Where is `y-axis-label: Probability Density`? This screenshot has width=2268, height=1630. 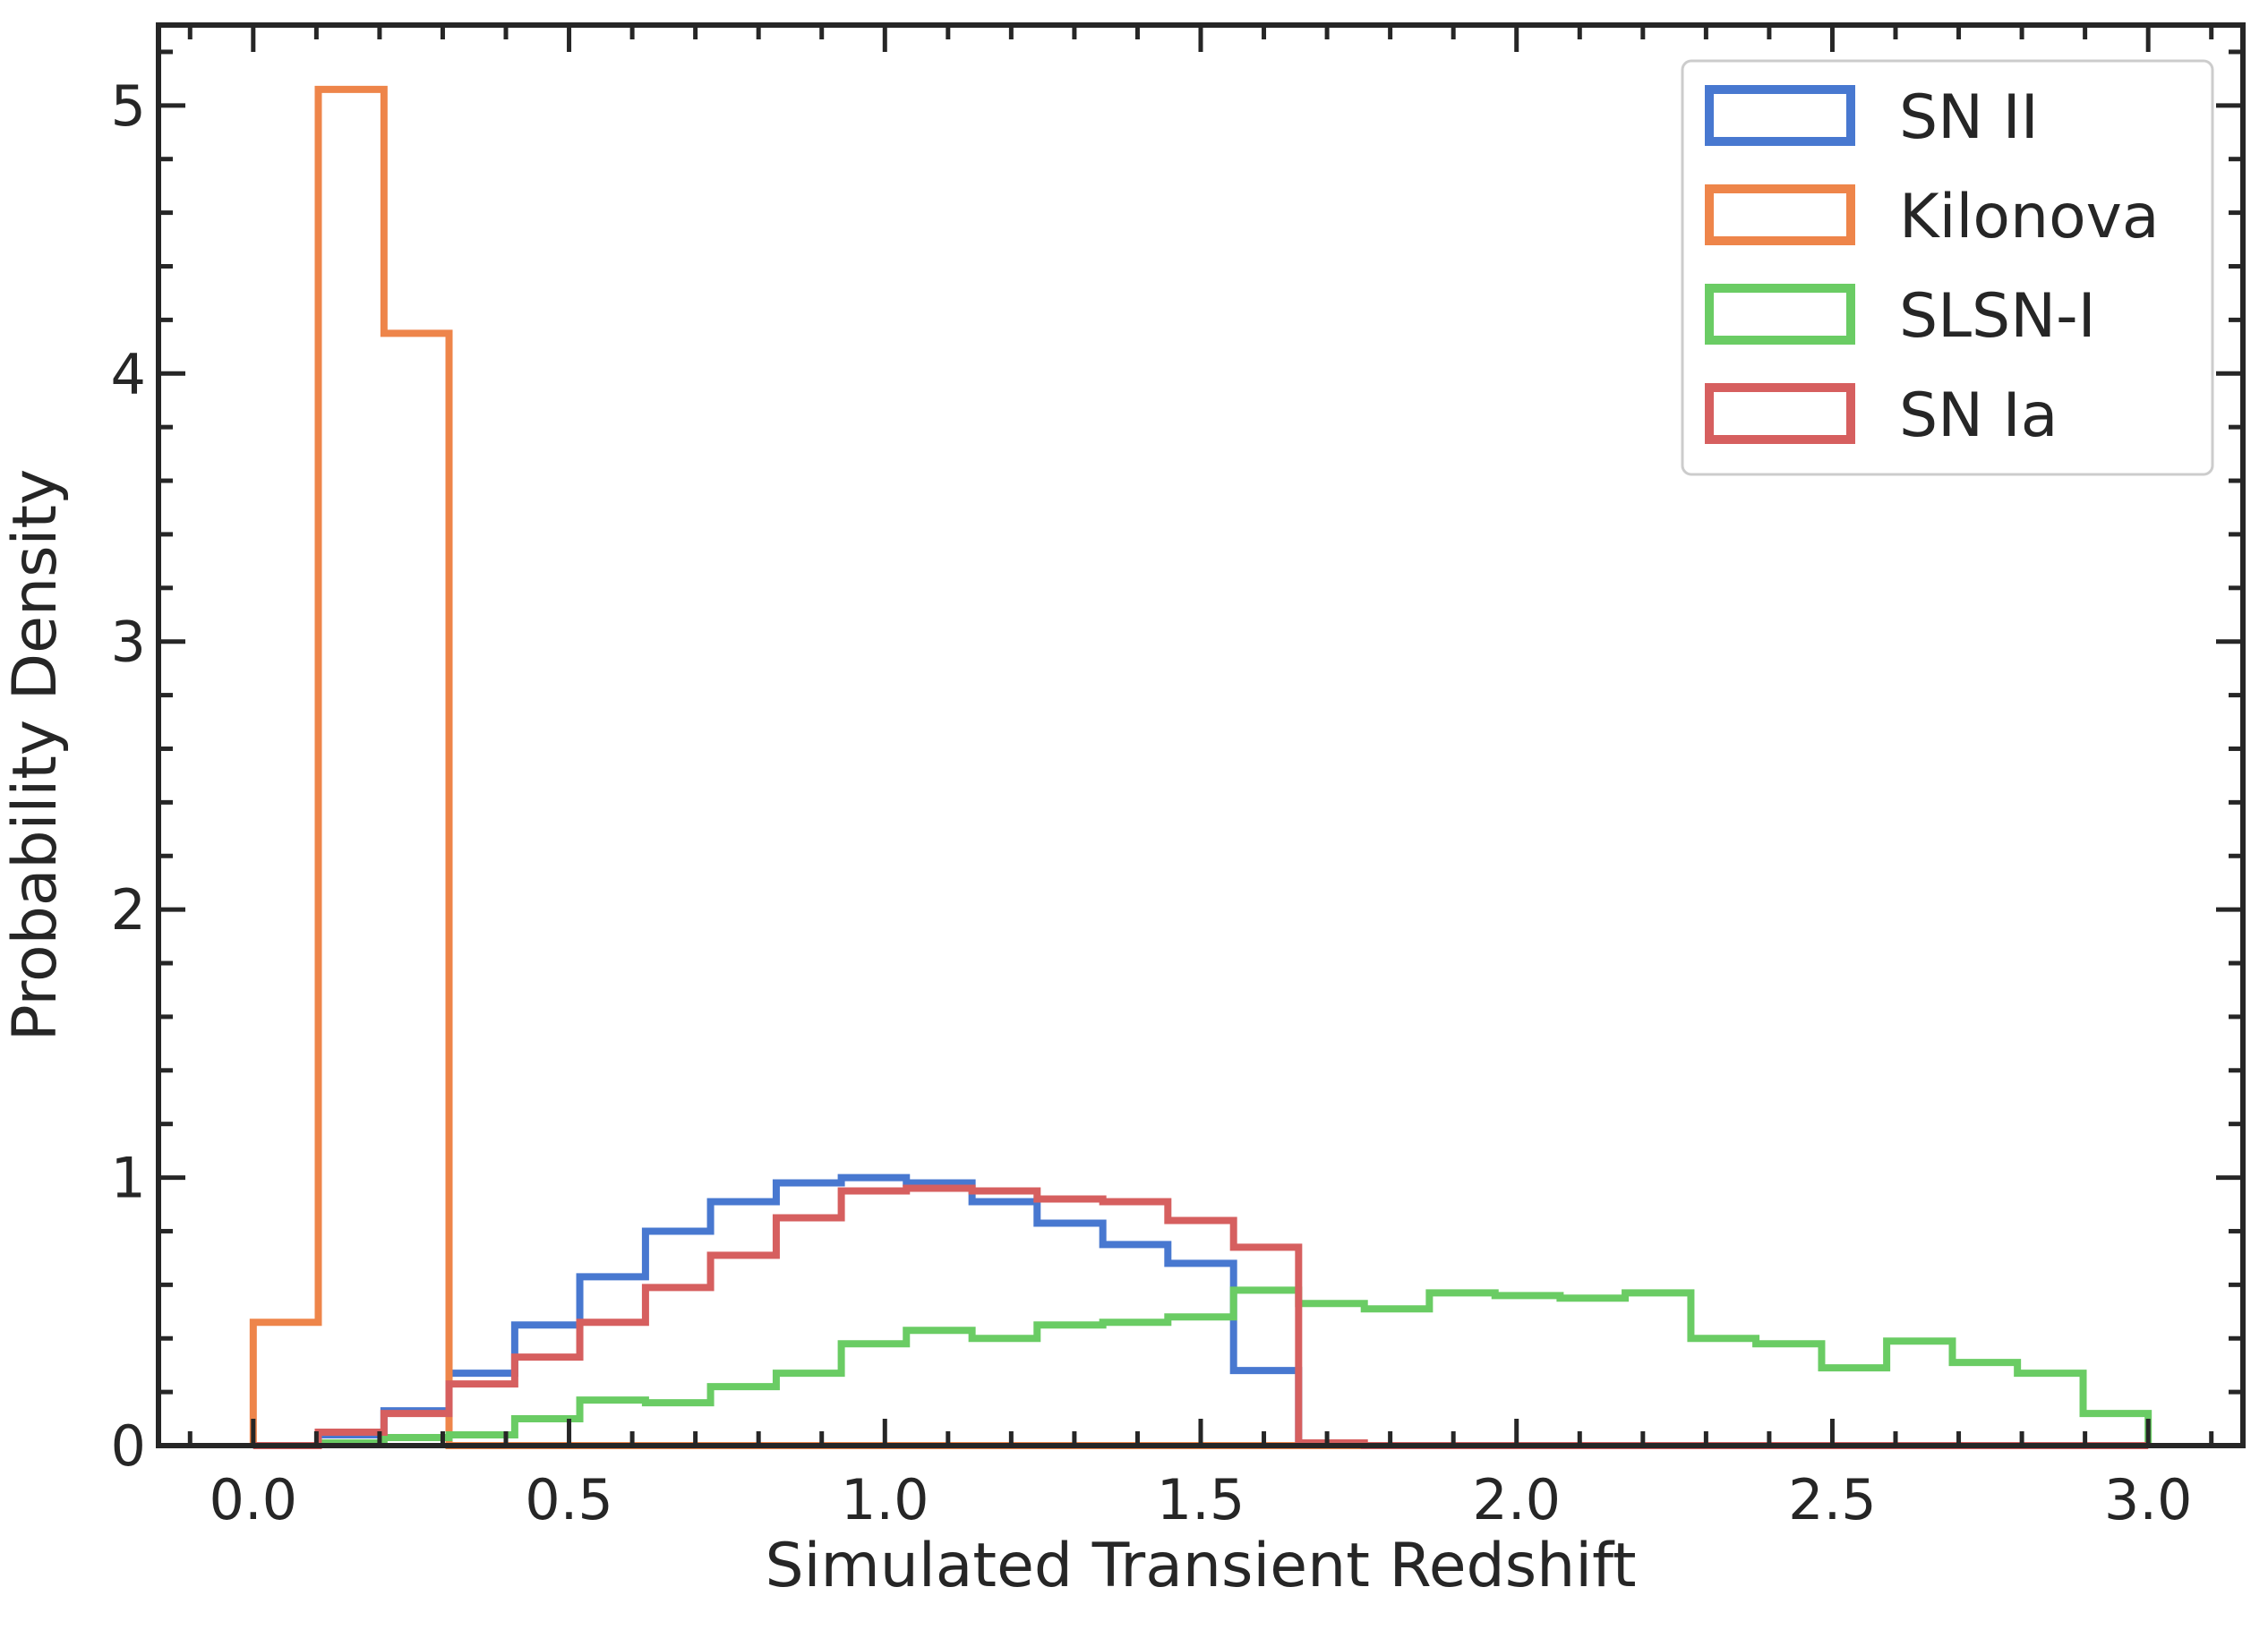
y-axis-label: Probability Density is located at coordinates (35, 755).